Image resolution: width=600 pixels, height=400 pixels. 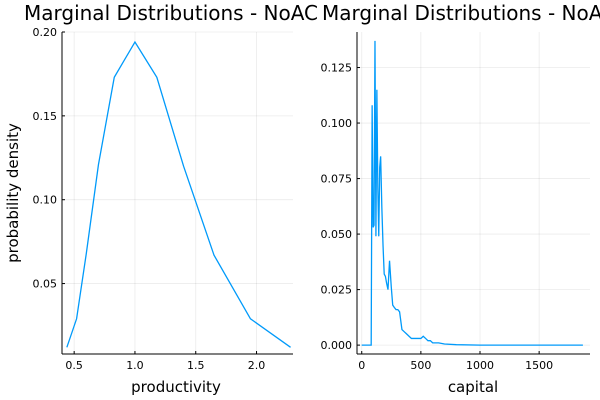 I want to click on x-axis-label-capital: capital, so click(x=473, y=387).